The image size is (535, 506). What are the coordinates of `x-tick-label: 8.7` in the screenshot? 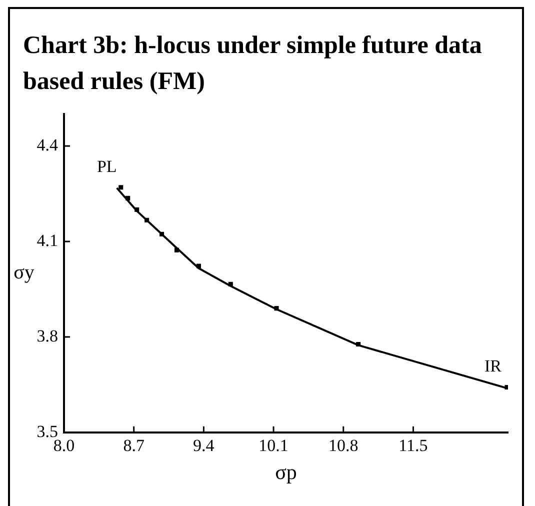 It's located at (134, 446).